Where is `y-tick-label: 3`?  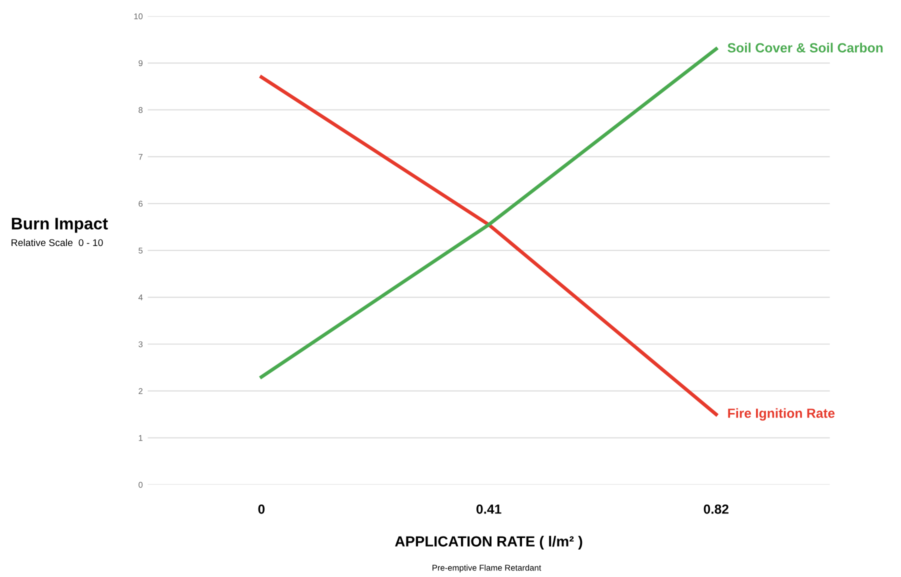 y-tick-label: 3 is located at coordinates (140, 344).